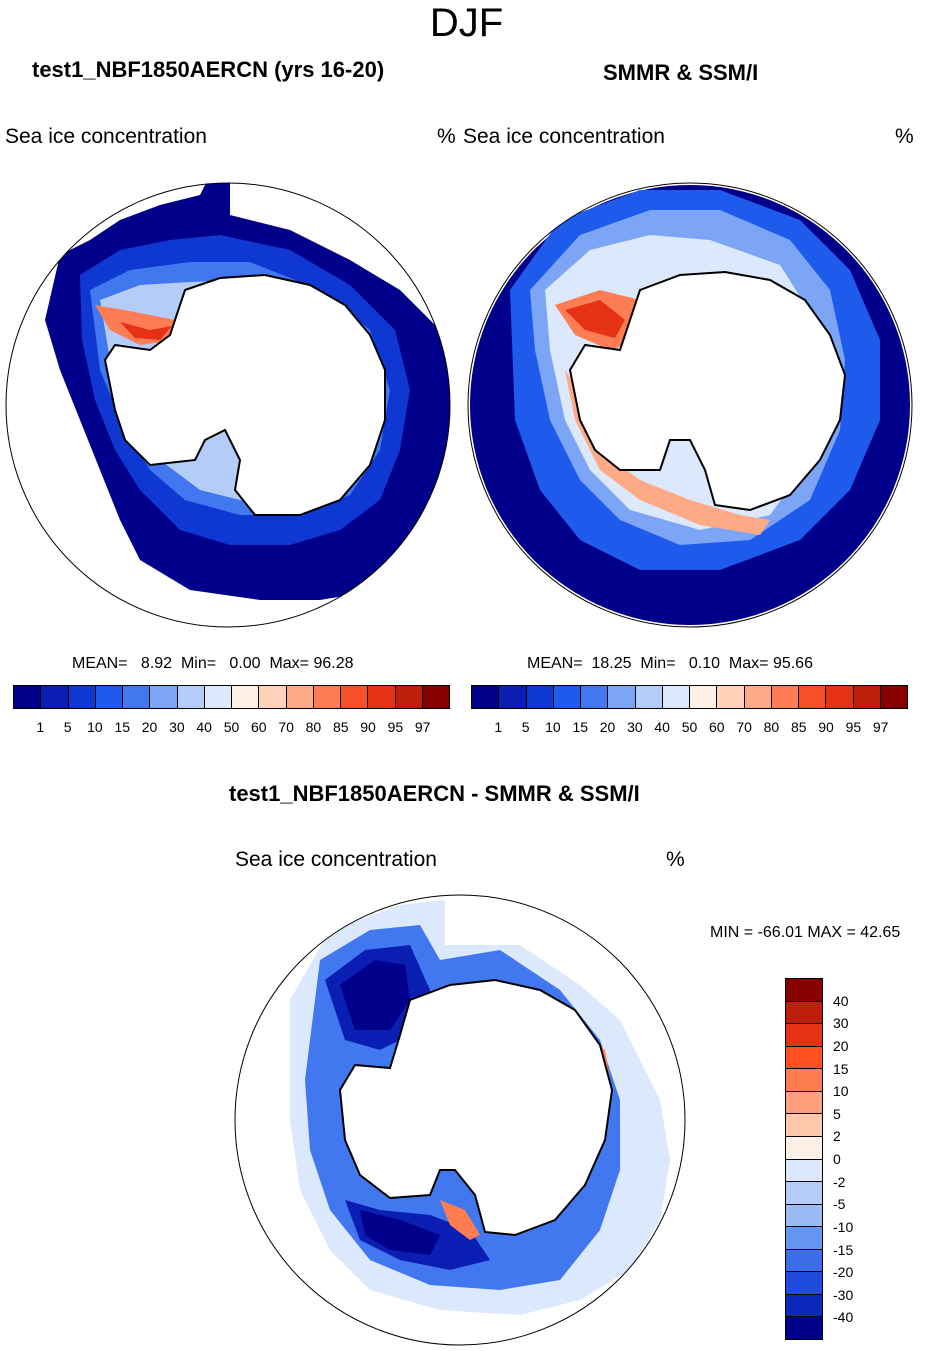  Describe the element at coordinates (681, 72) in the screenshot. I see `right-panel-title: SMMR & SSM/I` at that location.